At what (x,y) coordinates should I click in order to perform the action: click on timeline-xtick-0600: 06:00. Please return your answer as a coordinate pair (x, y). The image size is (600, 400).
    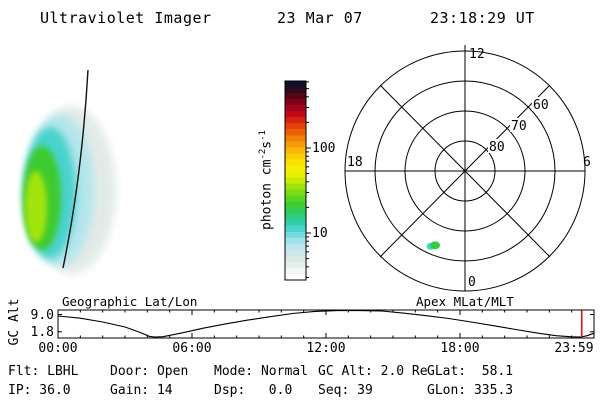
    Looking at the image, I should click on (191, 348).